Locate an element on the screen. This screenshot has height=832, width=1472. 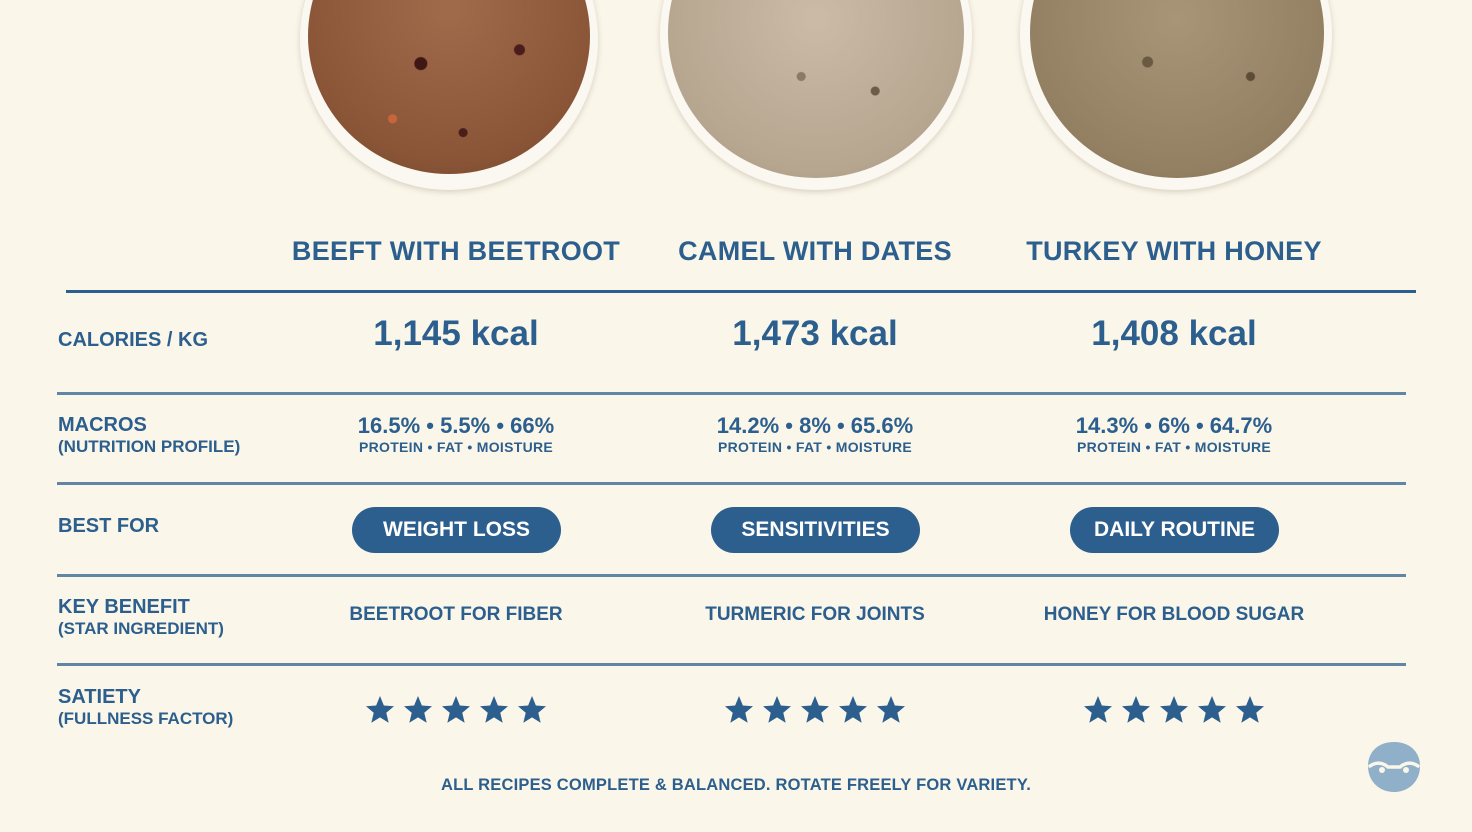
macros-labels-turkey: PROTEIN • FAT • MOISTURE is located at coordinates (1174, 447).